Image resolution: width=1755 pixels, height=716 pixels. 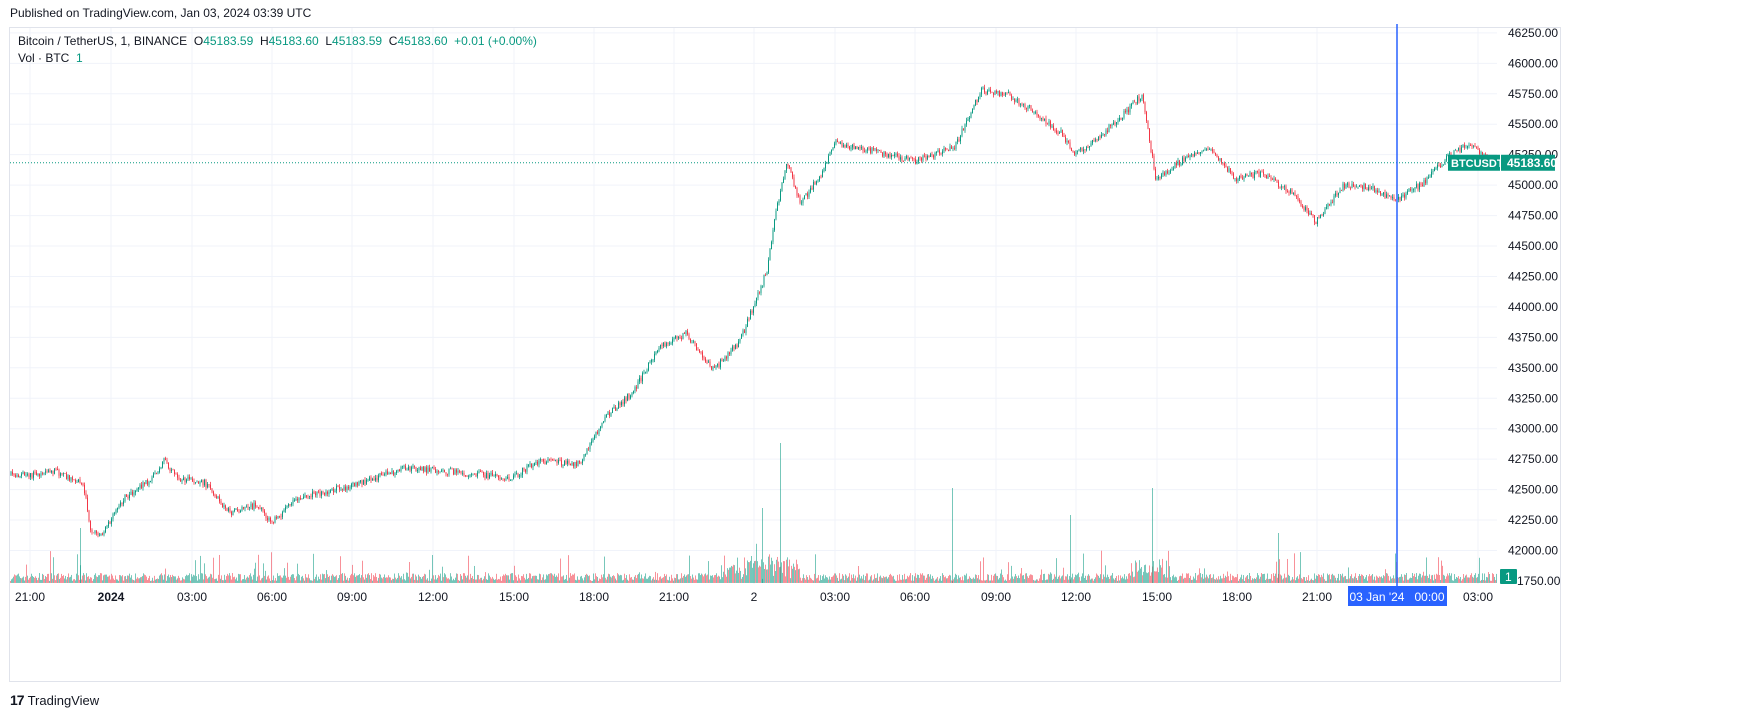 What do you see at coordinates (594, 597) in the screenshot?
I see `time-tick-label: 18:00` at bounding box center [594, 597].